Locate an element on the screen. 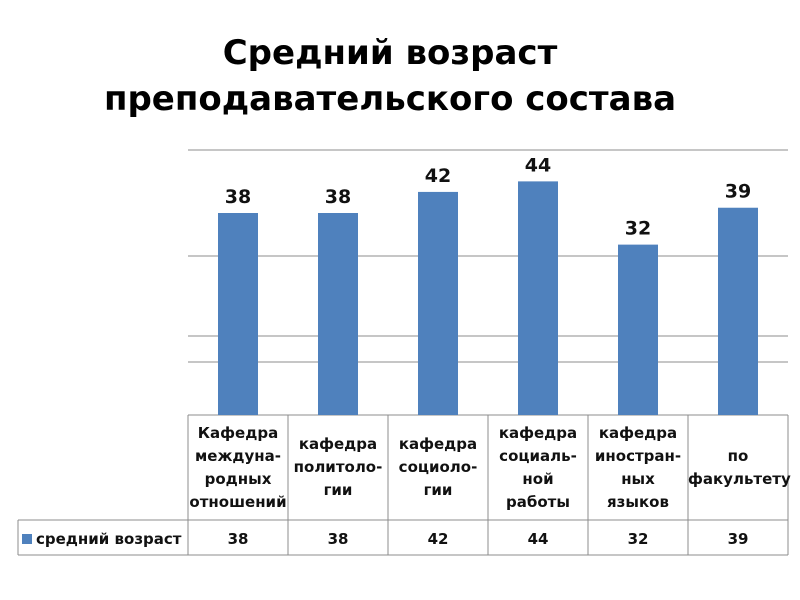 This screenshot has height=600, width=800. table-value-4: 32 is located at coordinates (638, 539).